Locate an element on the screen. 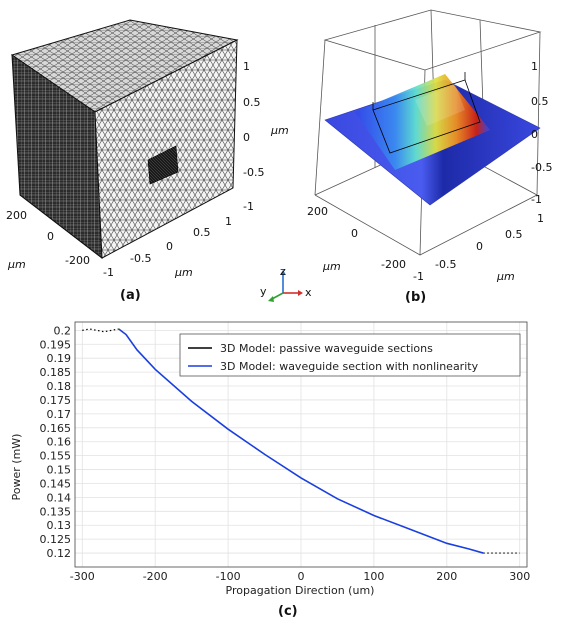 This screenshot has width=574, height=623. x-tick-label: -200 is located at coordinates (155, 576).